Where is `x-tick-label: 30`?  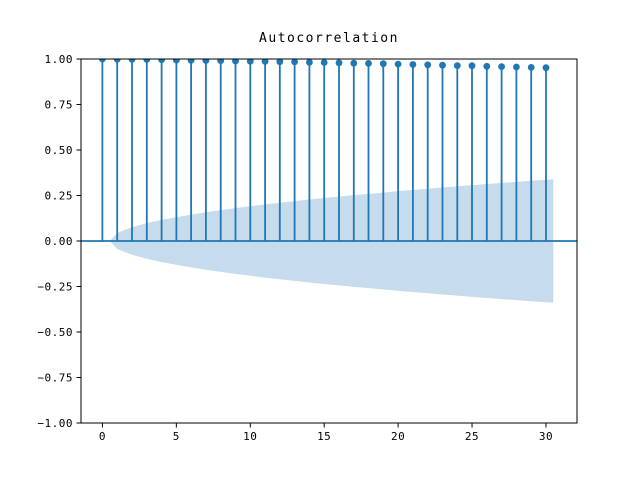
x-tick-label: 30 is located at coordinates (546, 436).